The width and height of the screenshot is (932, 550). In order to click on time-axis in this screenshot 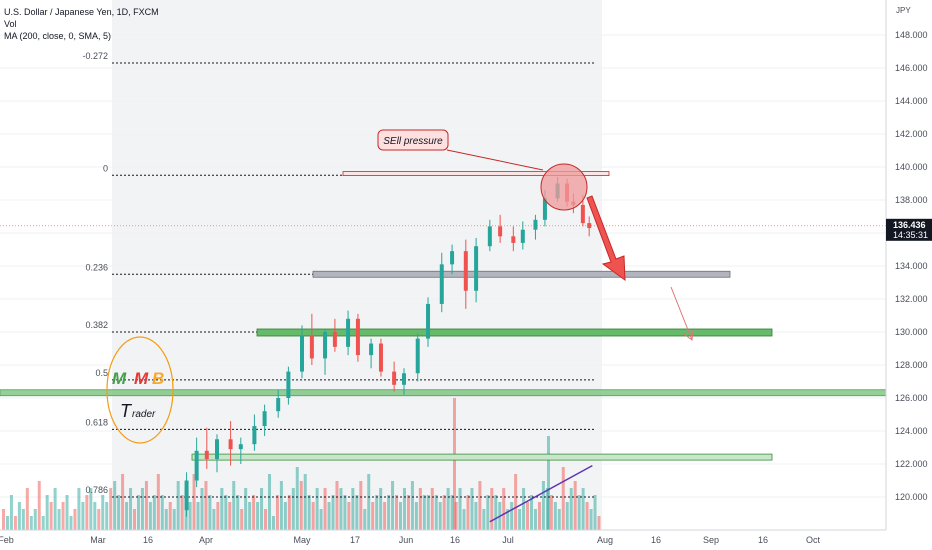, I will do `click(443, 540)`.